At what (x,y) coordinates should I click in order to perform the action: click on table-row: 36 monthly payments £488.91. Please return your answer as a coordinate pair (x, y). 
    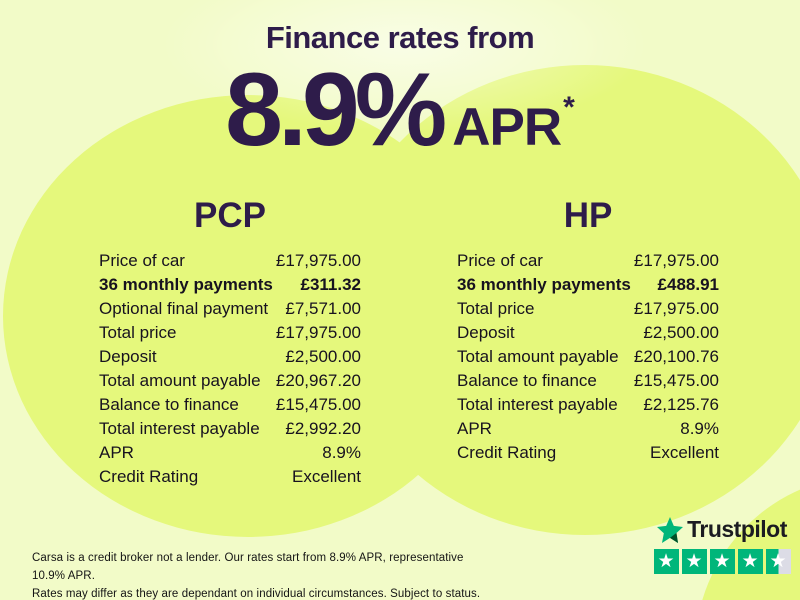
    Looking at the image, I should click on (588, 285).